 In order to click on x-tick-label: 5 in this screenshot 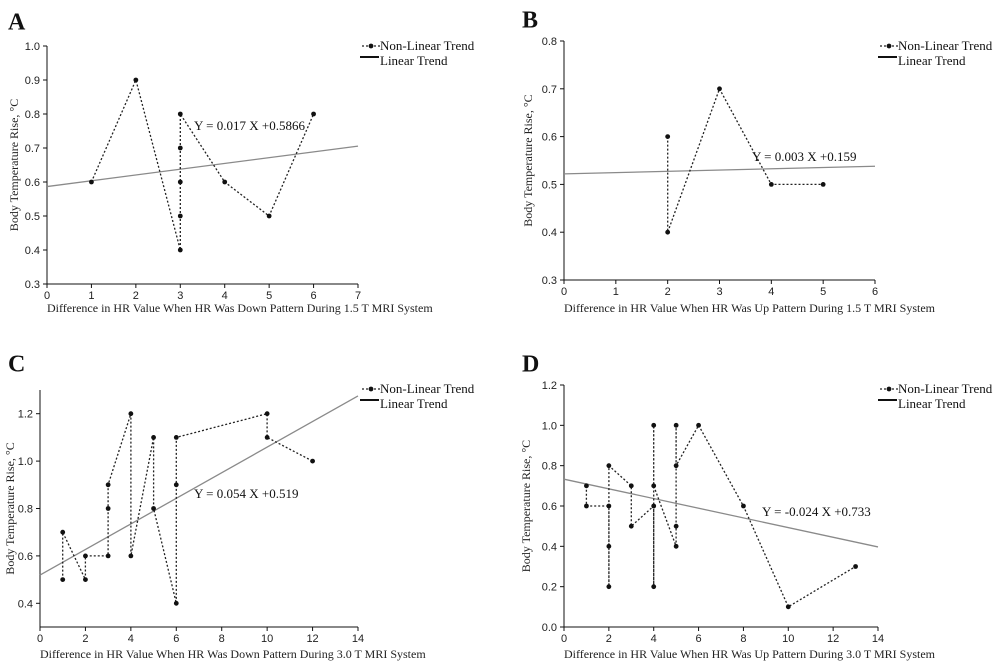, I will do `click(269, 296)`.